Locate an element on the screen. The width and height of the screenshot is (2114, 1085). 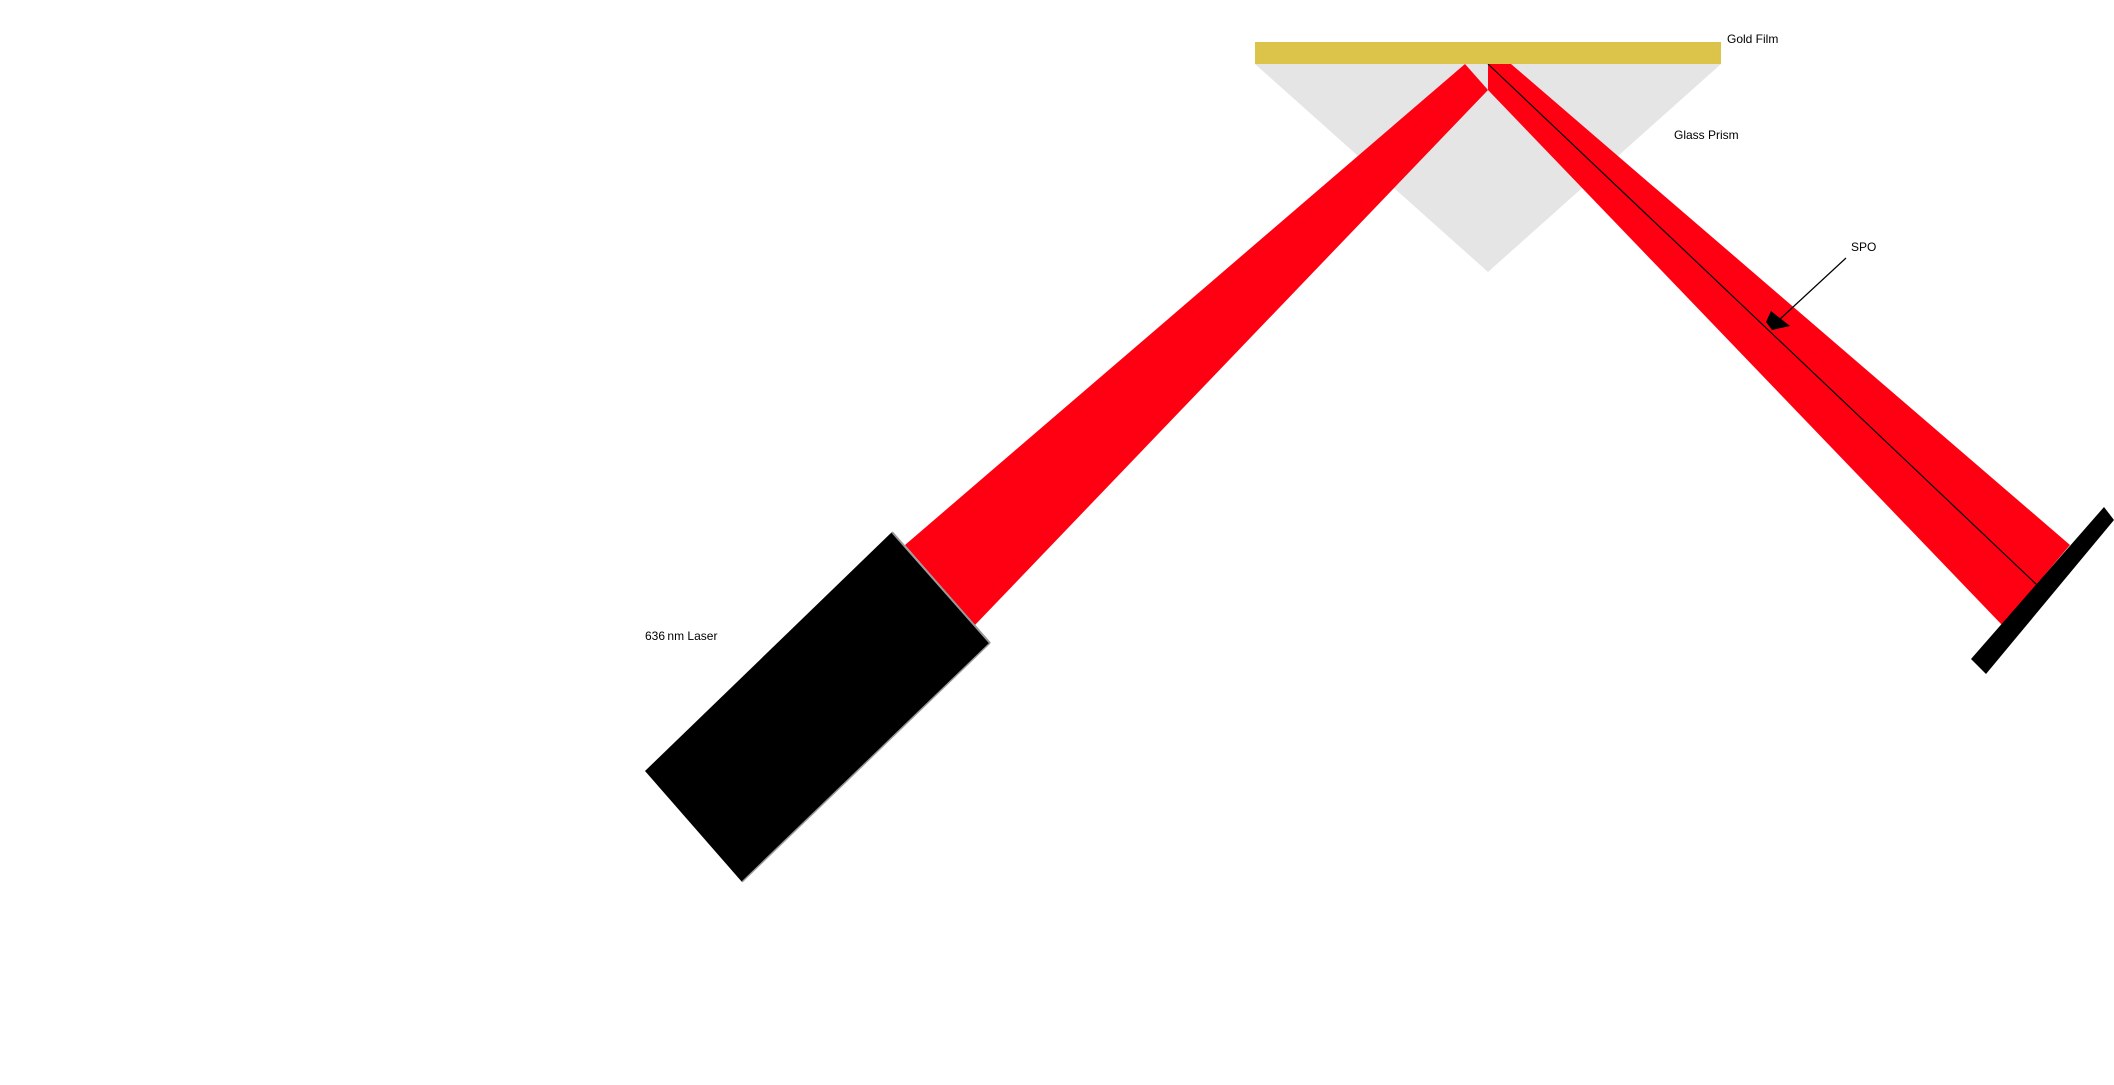
glass-prism is located at coordinates (1488, 168).